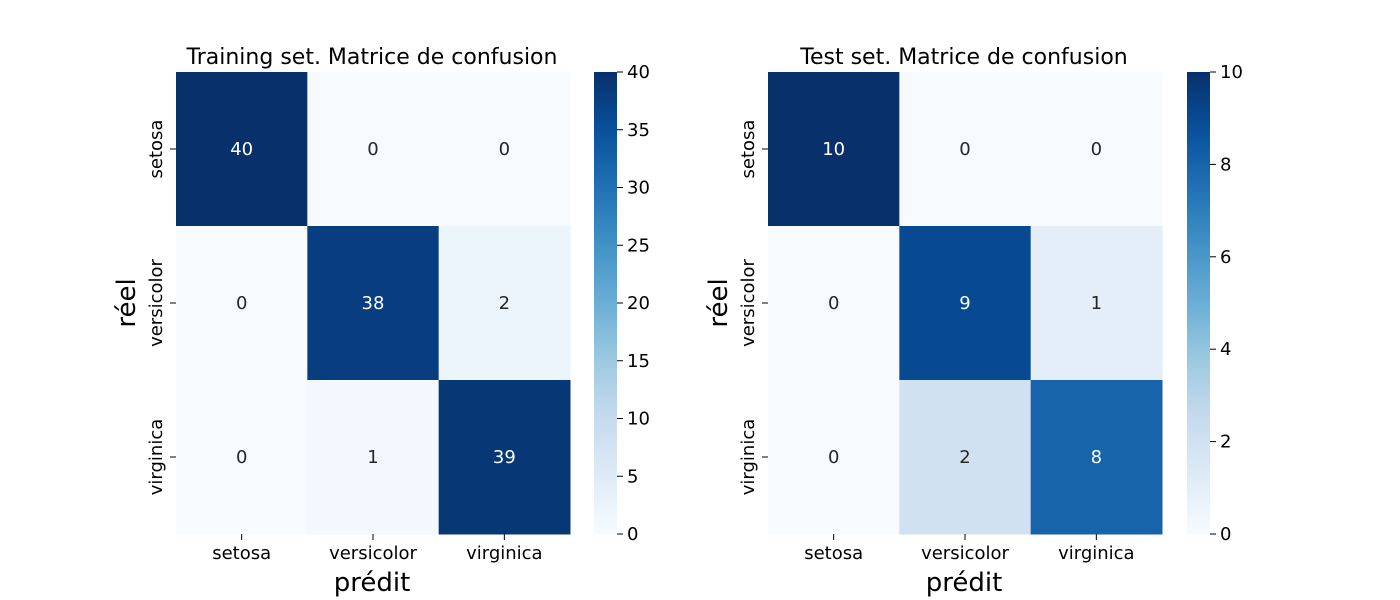  What do you see at coordinates (963, 57) in the screenshot?
I see `chart-title: Test set. Matrice de confusion` at bounding box center [963, 57].